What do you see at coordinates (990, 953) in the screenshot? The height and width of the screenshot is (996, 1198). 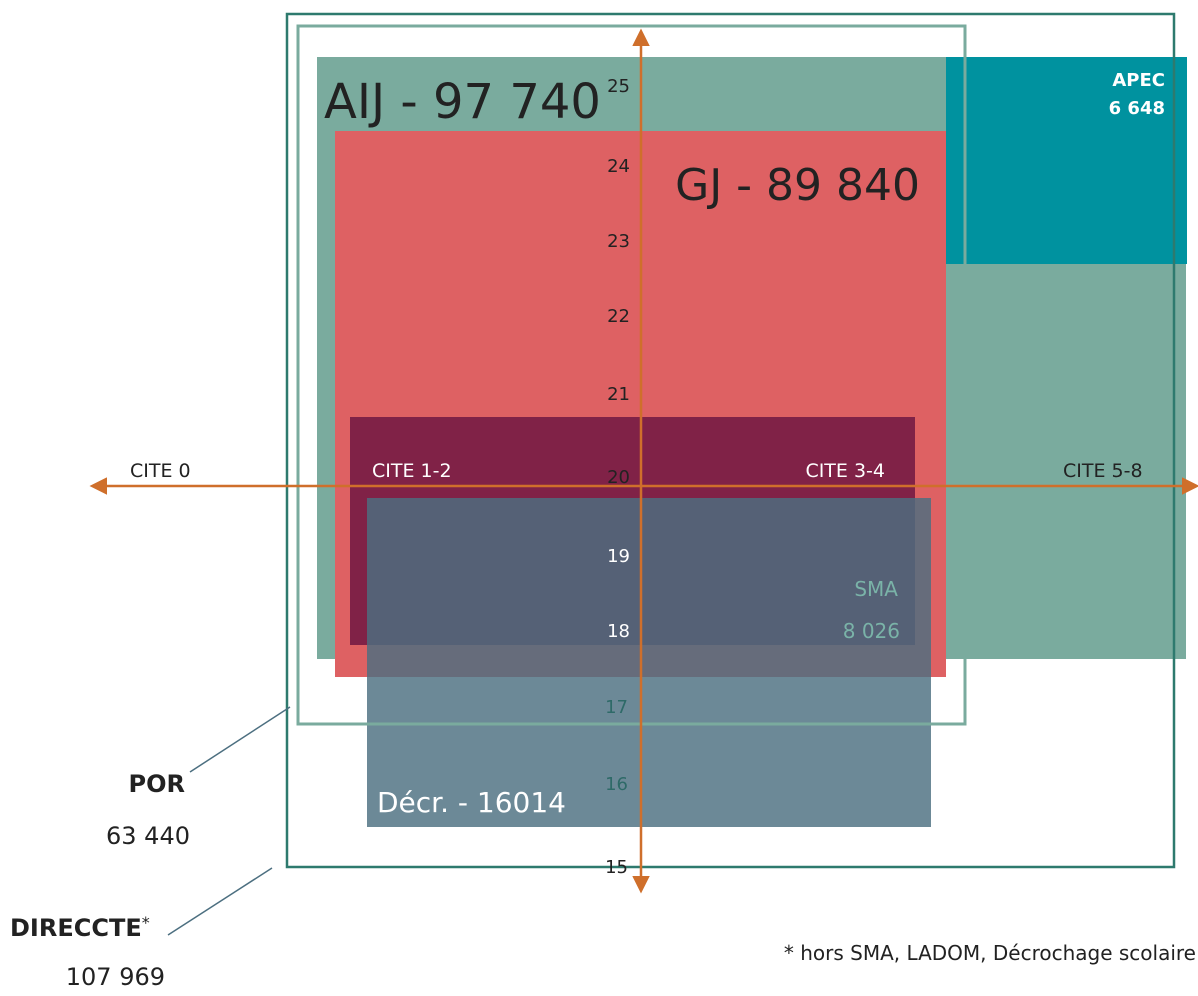 I see `footnote: * hors SMA, LADOM, Décrochage scolaire` at bounding box center [990, 953].